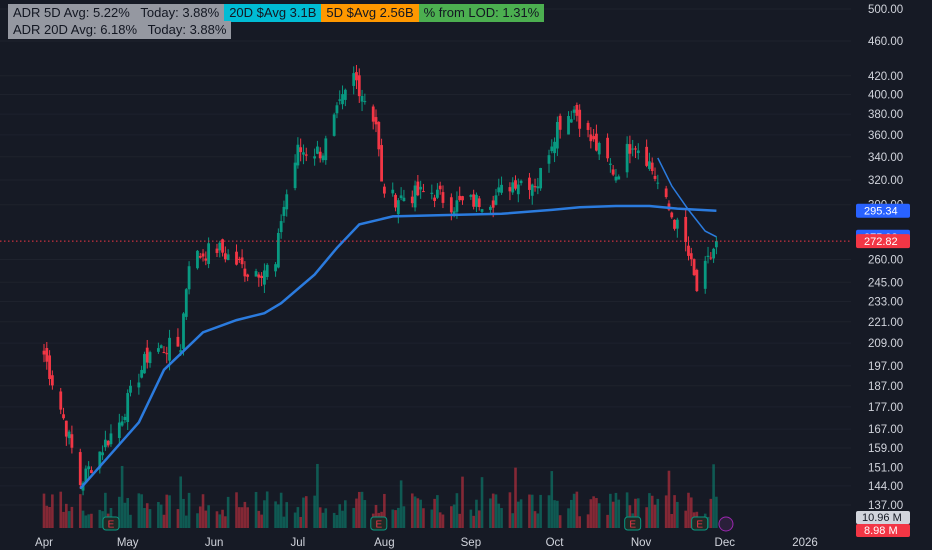 The image size is (932, 550). What do you see at coordinates (881, 242) in the screenshot?
I see `last-price-badge: 272.82` at bounding box center [881, 242].